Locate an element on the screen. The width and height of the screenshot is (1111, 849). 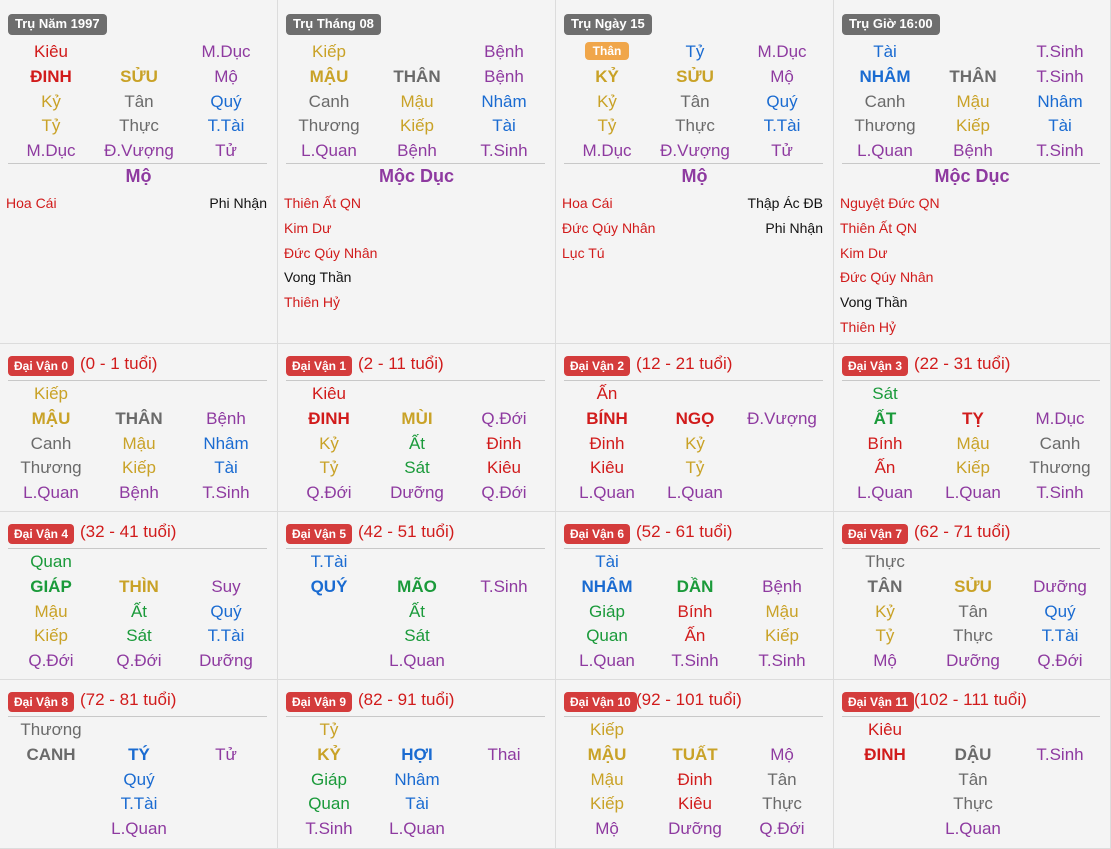
element-row: NHÂM DẦN Bệnh is located at coordinates (694, 587).